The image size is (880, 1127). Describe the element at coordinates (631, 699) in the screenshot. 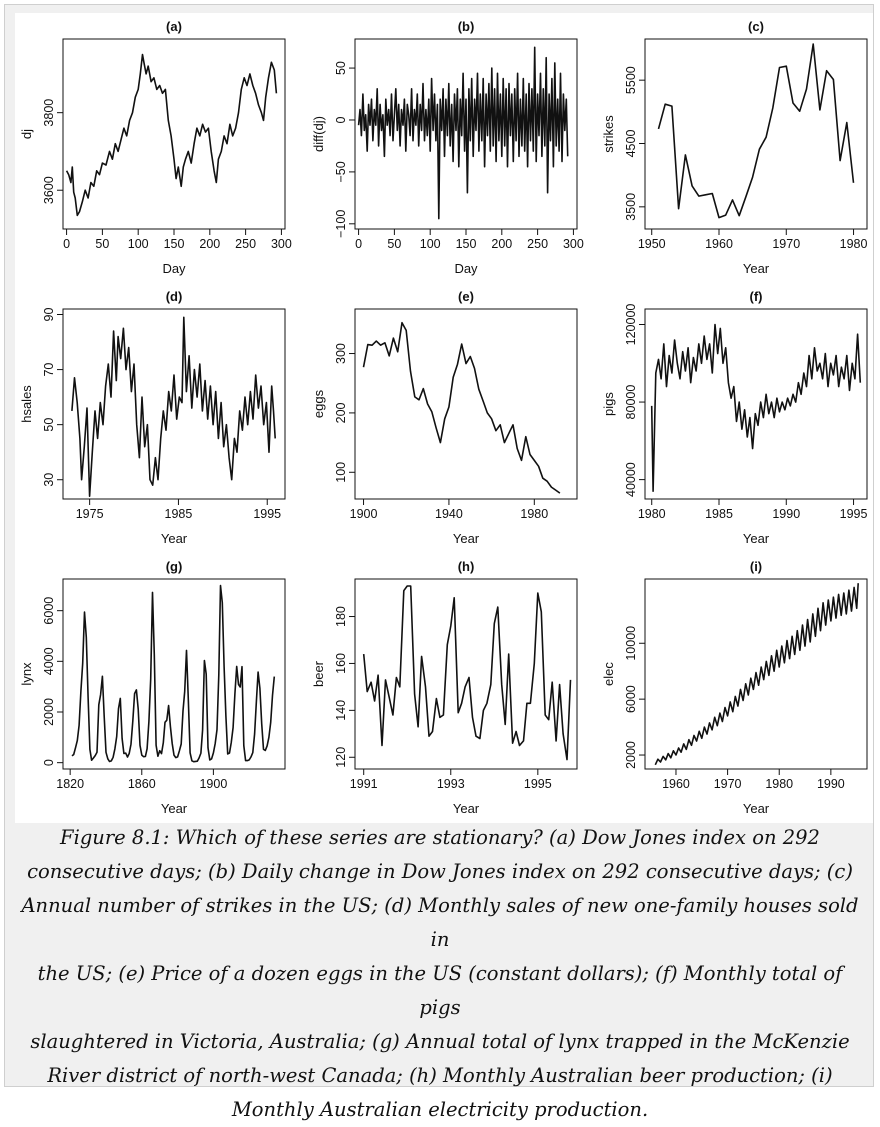

I see `y-tick-label: 6000` at that location.